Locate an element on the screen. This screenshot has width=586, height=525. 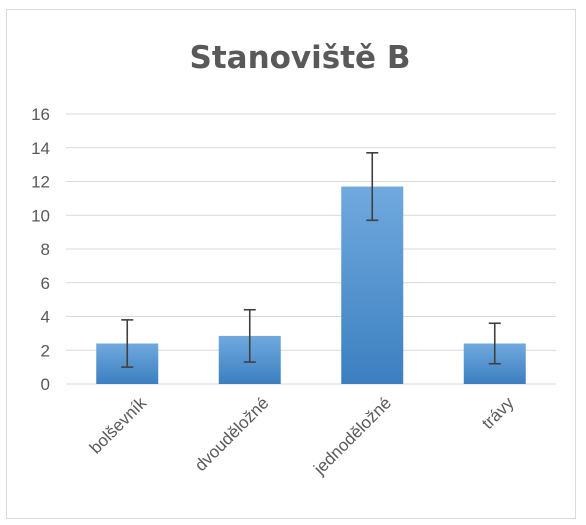
x-tick-label: jednoděložné is located at coordinates (352, 436).